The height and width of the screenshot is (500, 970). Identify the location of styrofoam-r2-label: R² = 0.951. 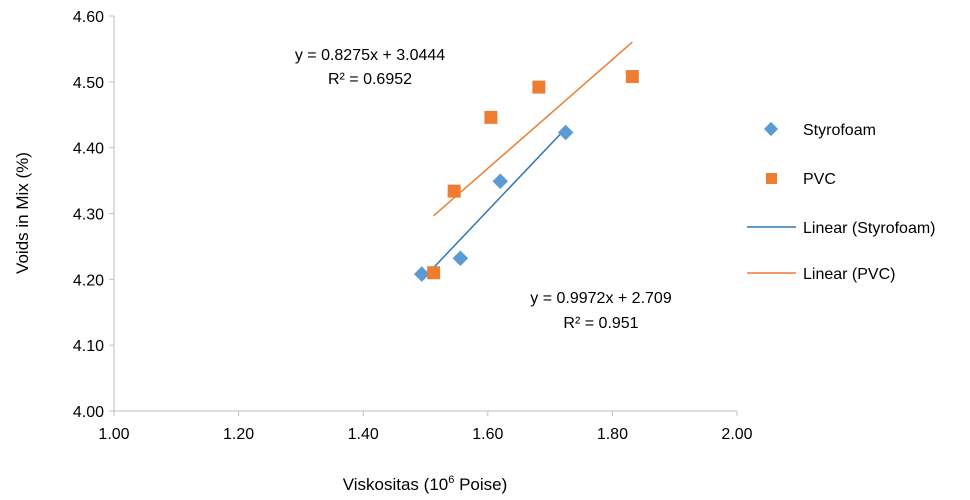
(600, 323).